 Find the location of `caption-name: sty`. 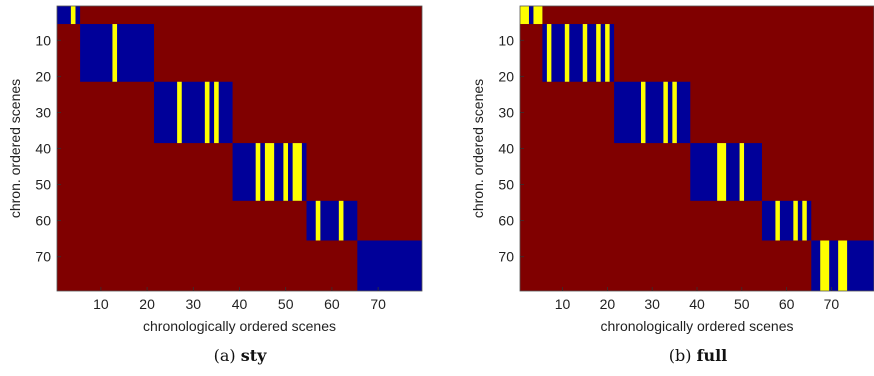

caption-name: sty is located at coordinates (254, 355).